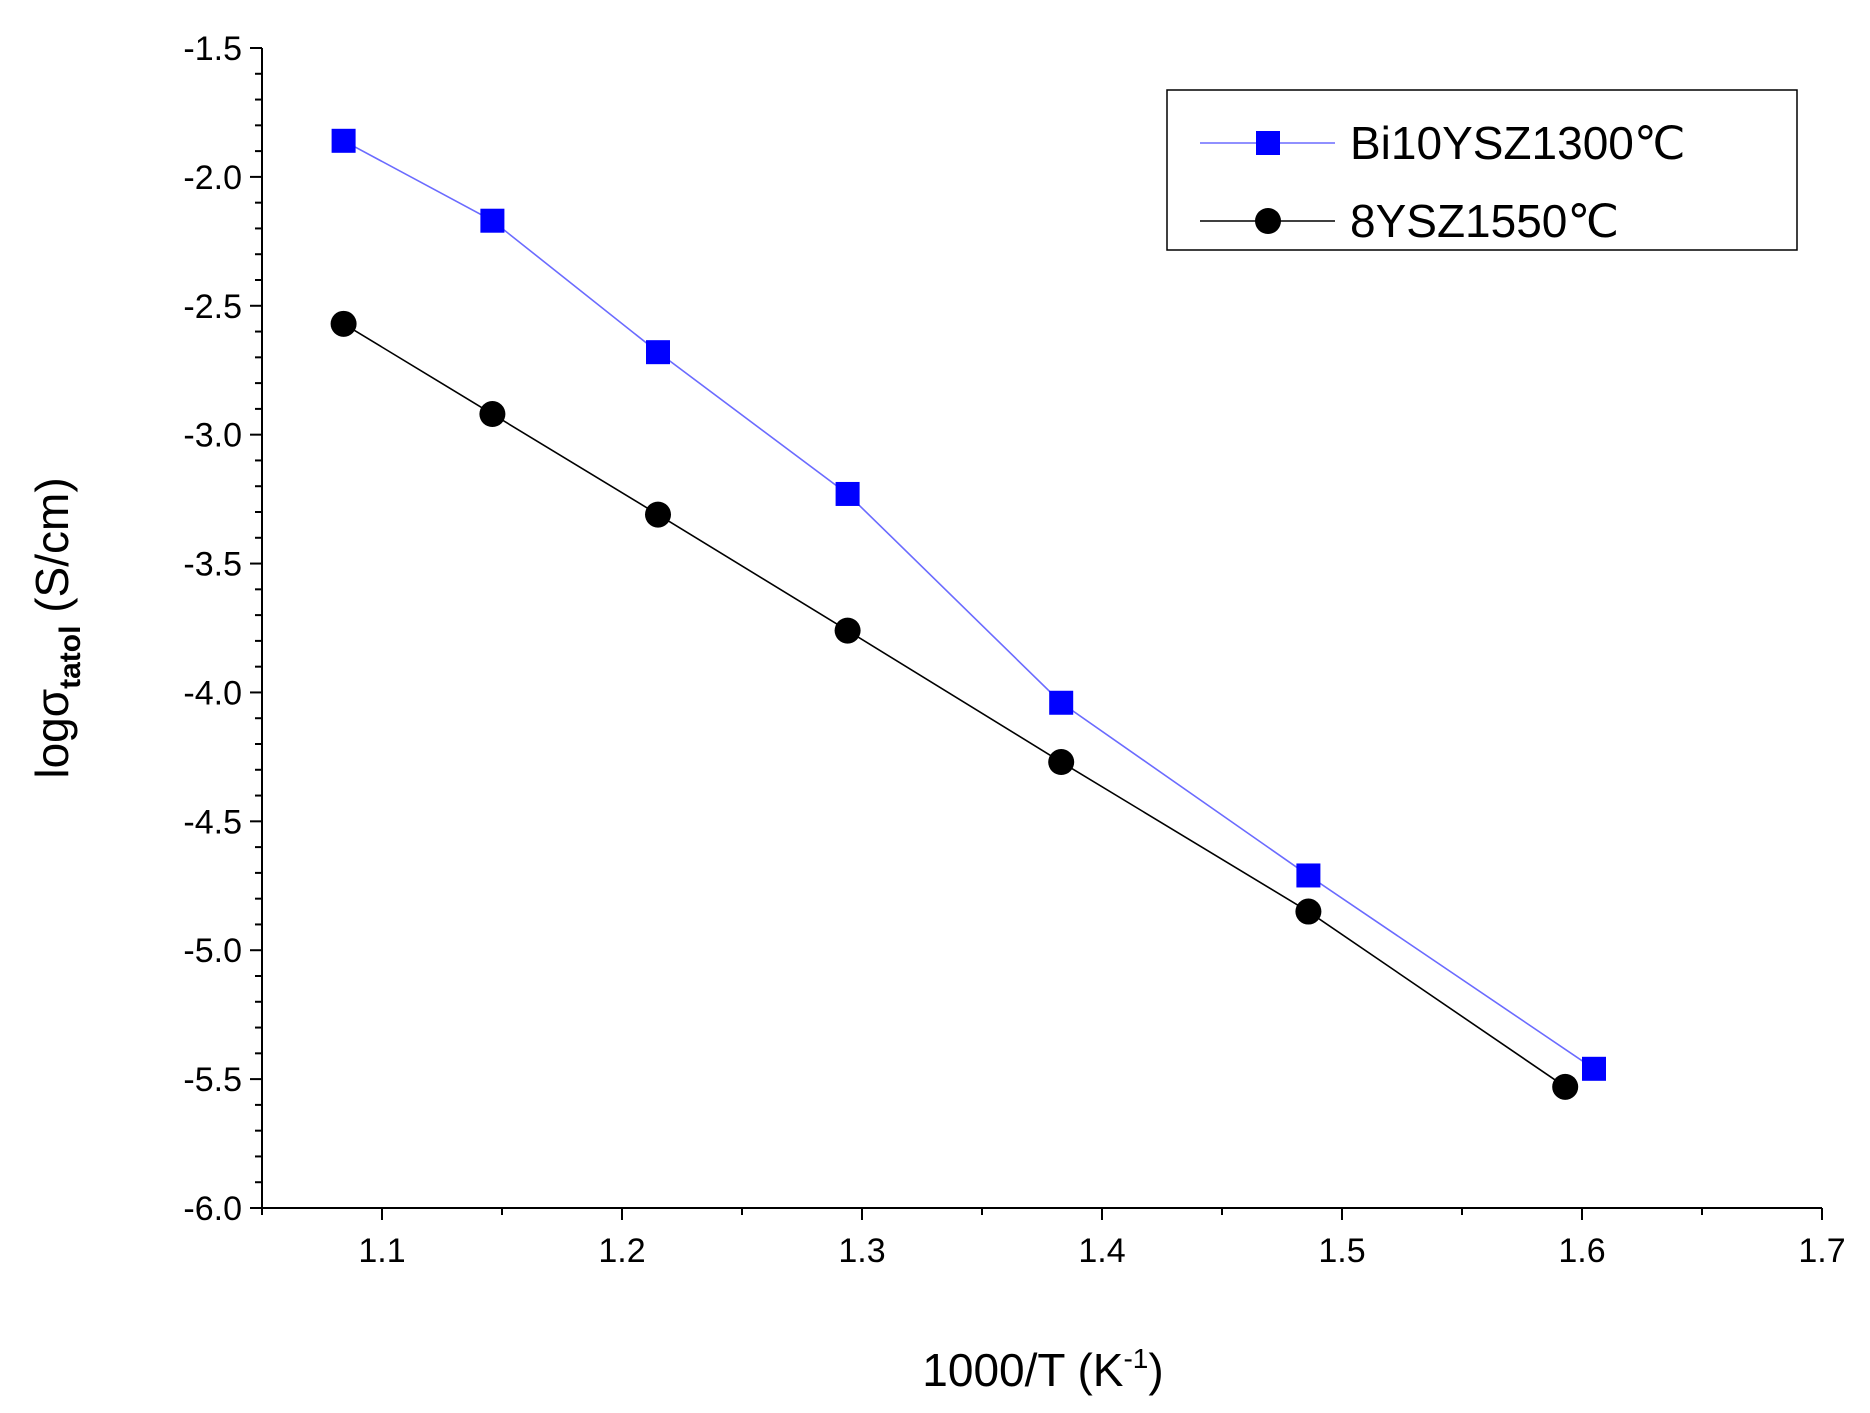 This screenshot has height=1413, width=1870. I want to click on legend: Bi10YSZ1300℃ 8YSZ1550℃, so click(1482, 170).